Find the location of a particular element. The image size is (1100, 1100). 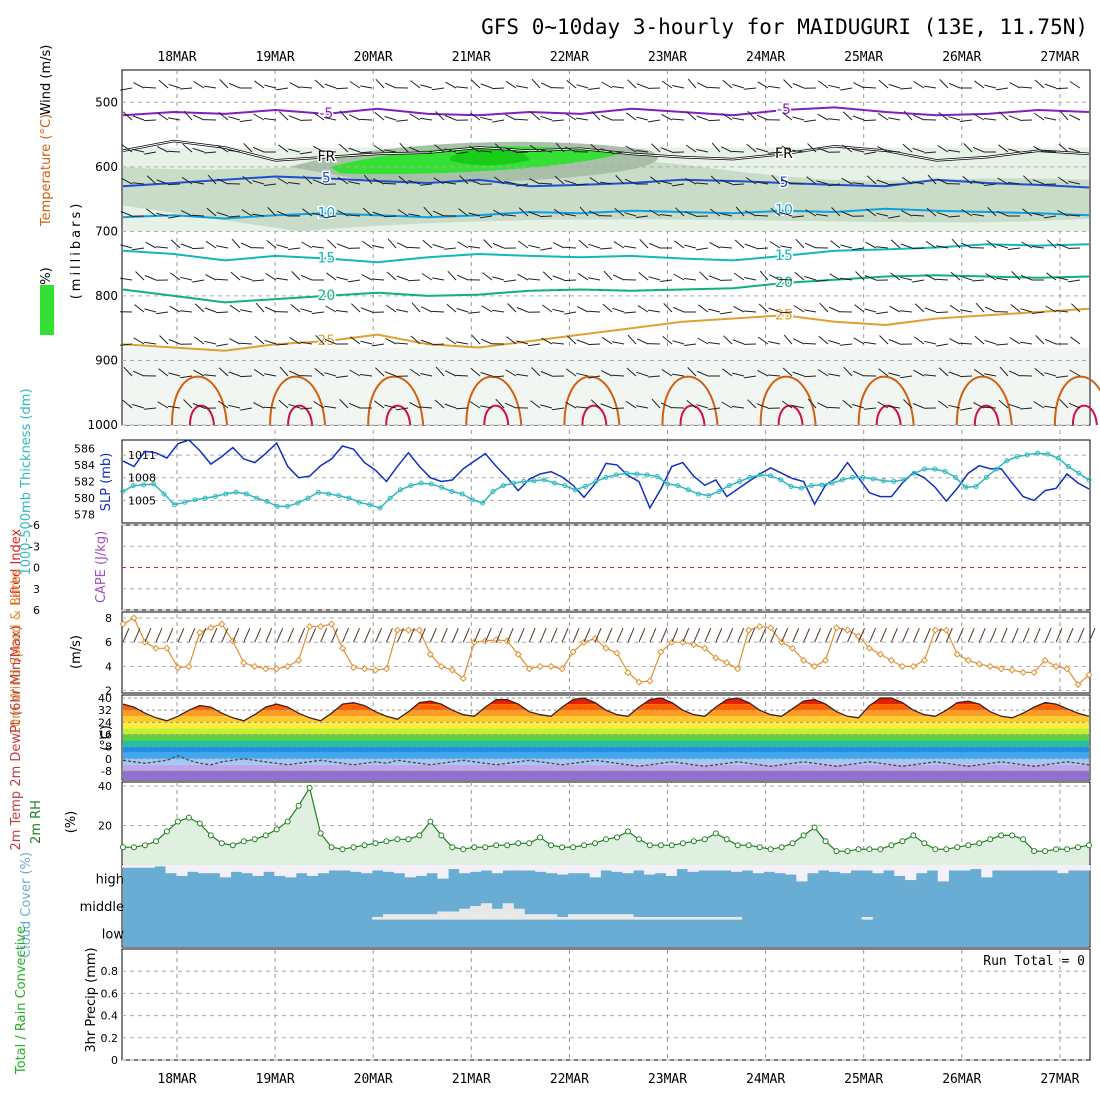

isotherm-line-inner is located at coordinates (606, 150).